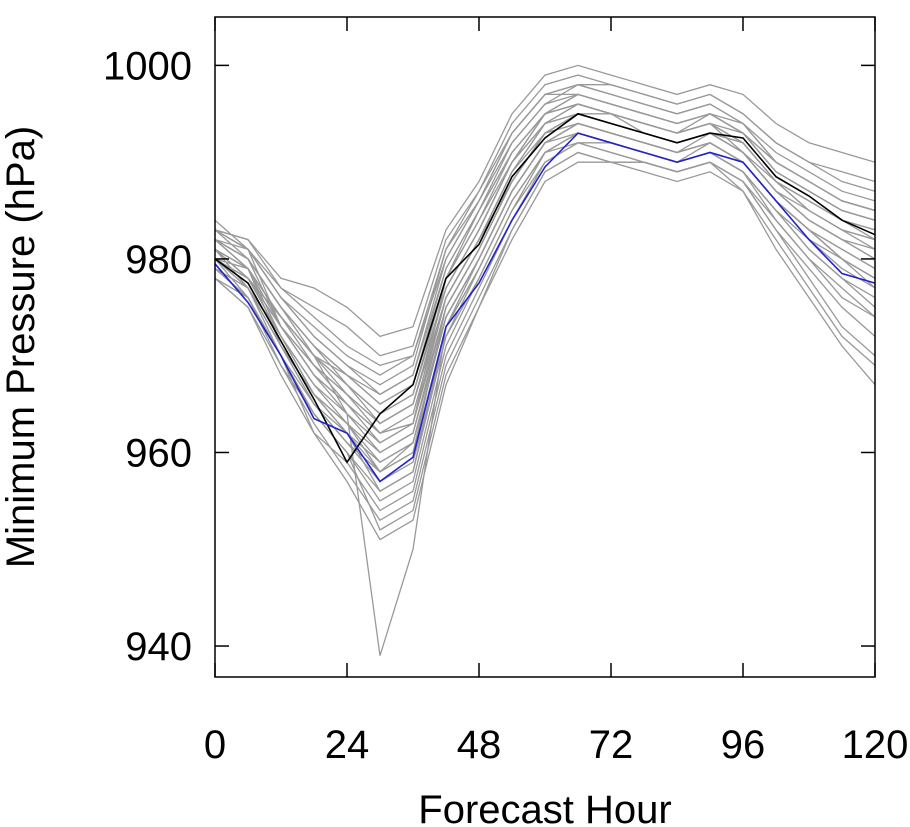  I want to click on x-tick-label: 96, so click(743, 745).